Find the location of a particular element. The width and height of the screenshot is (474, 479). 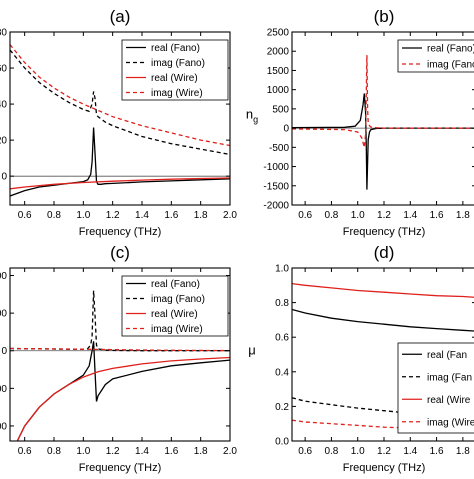

y-tick-label: 1500 is located at coordinates (278, 71).